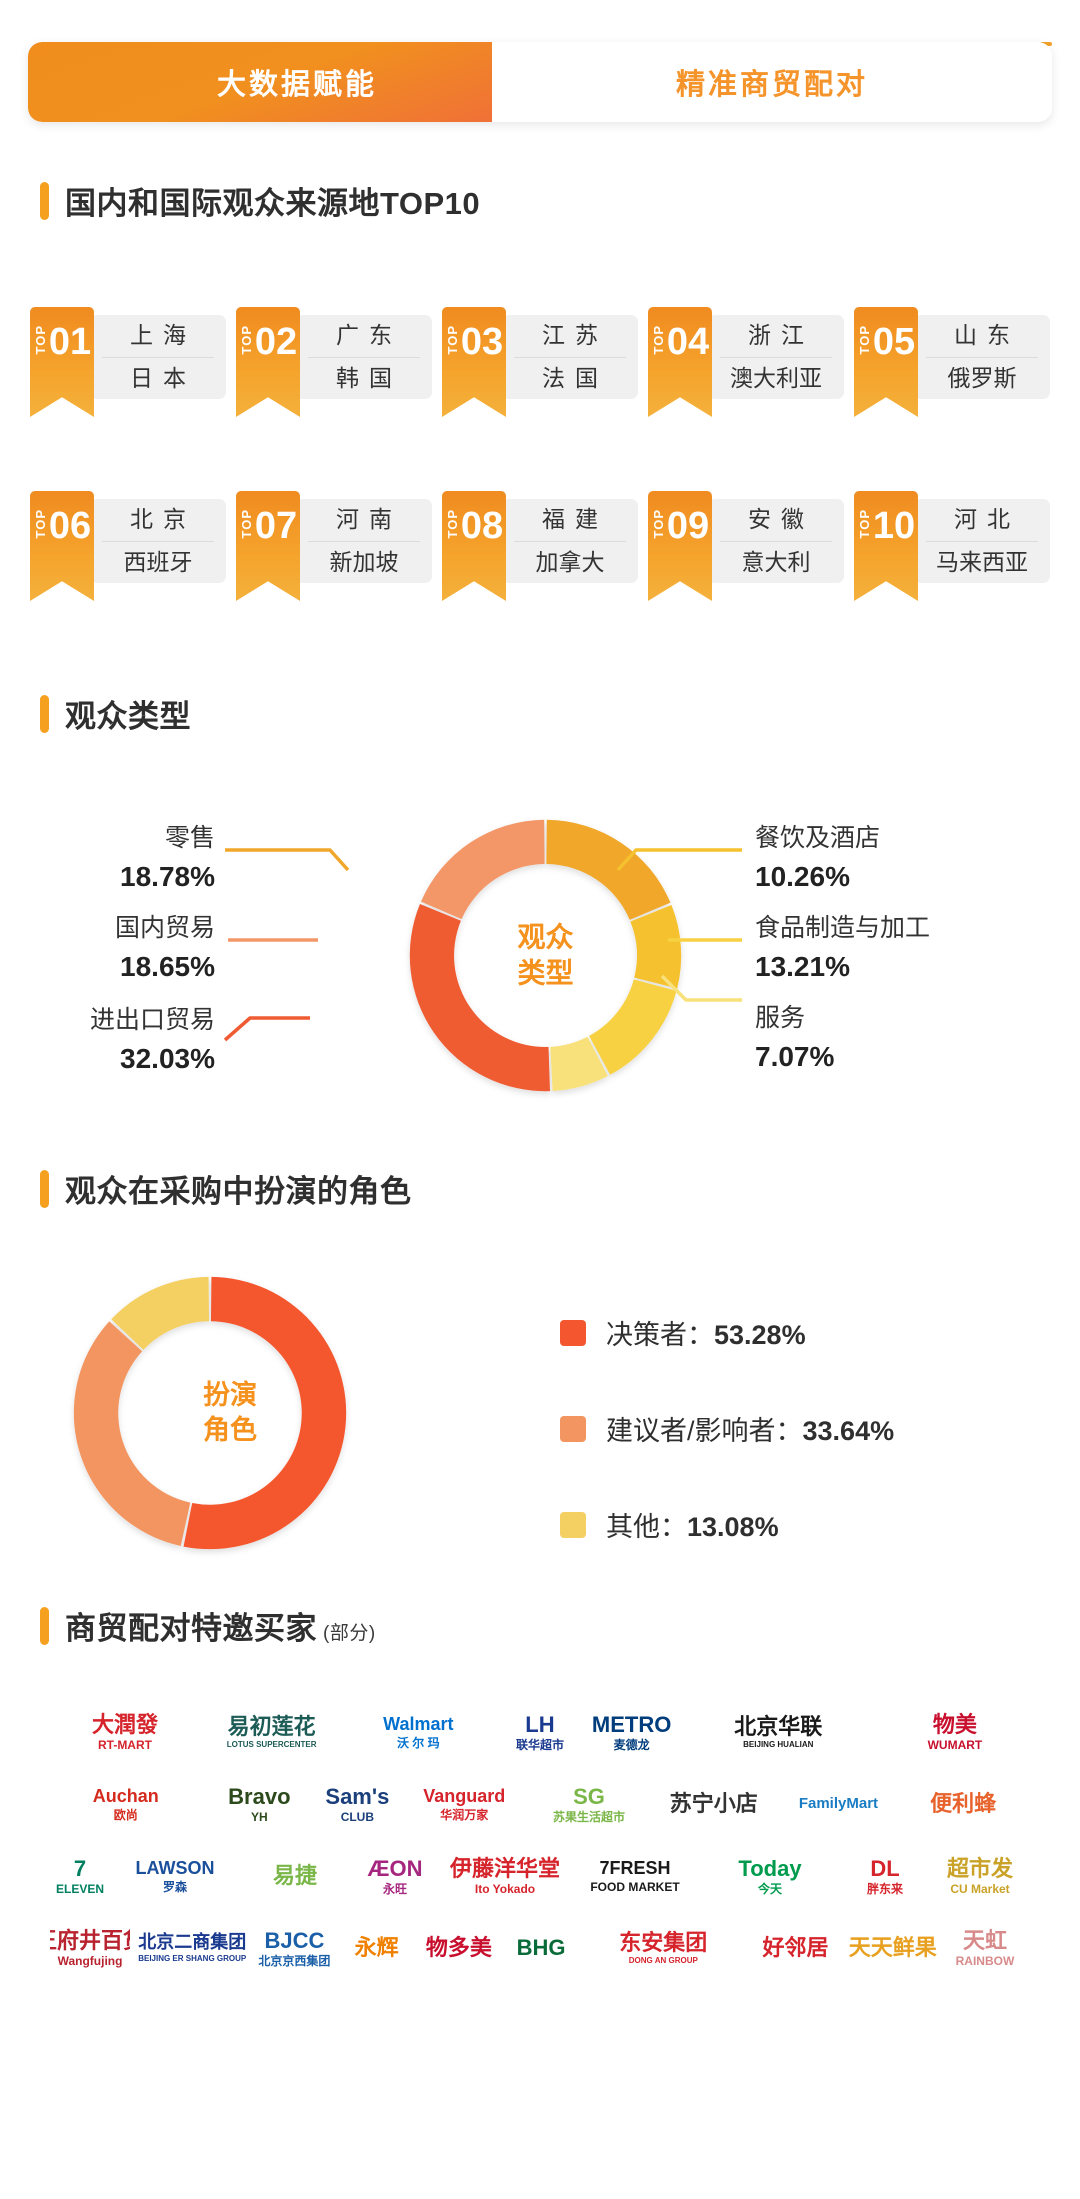  What do you see at coordinates (589, 1804) in the screenshot?
I see `buyer-logo: SG 苏果生活超市` at bounding box center [589, 1804].